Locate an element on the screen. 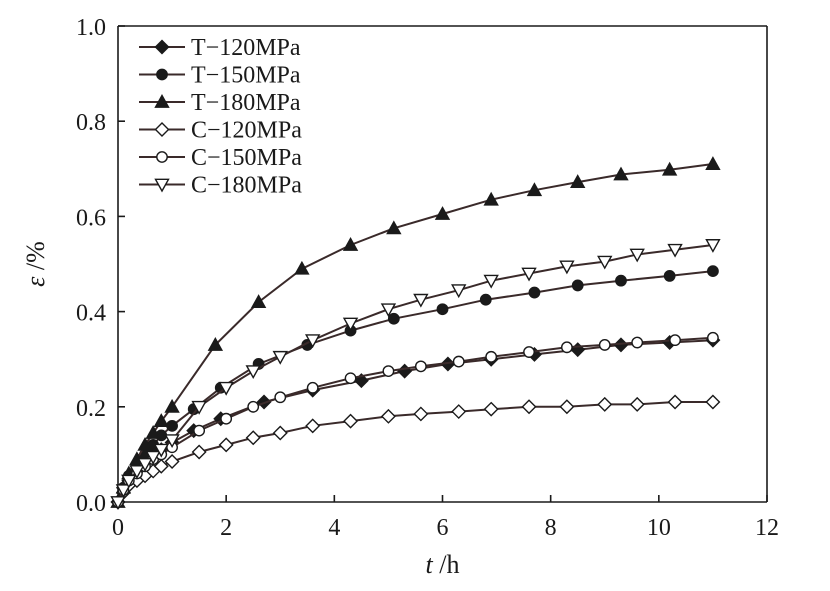 This screenshot has width=830, height=591. legend-item: T−180MPa is located at coordinates (220, 103).